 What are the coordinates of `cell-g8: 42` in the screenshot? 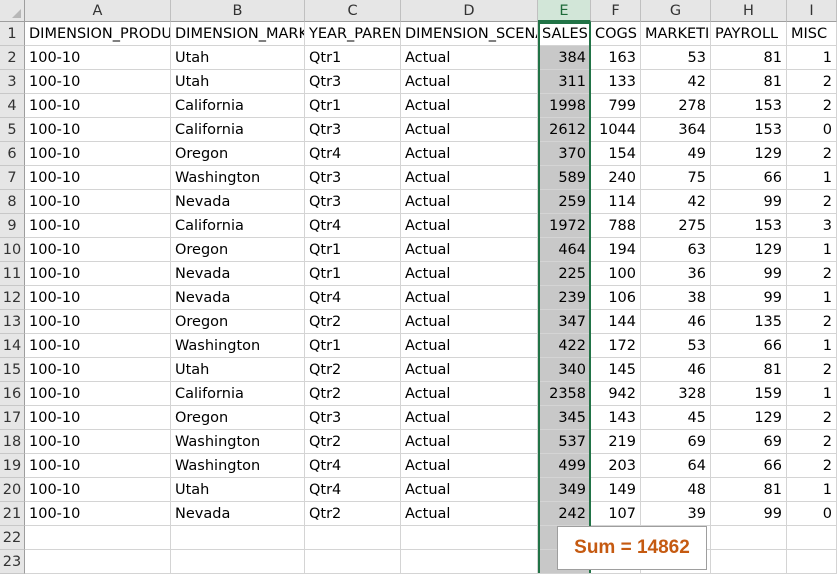 It's located at (676, 202).